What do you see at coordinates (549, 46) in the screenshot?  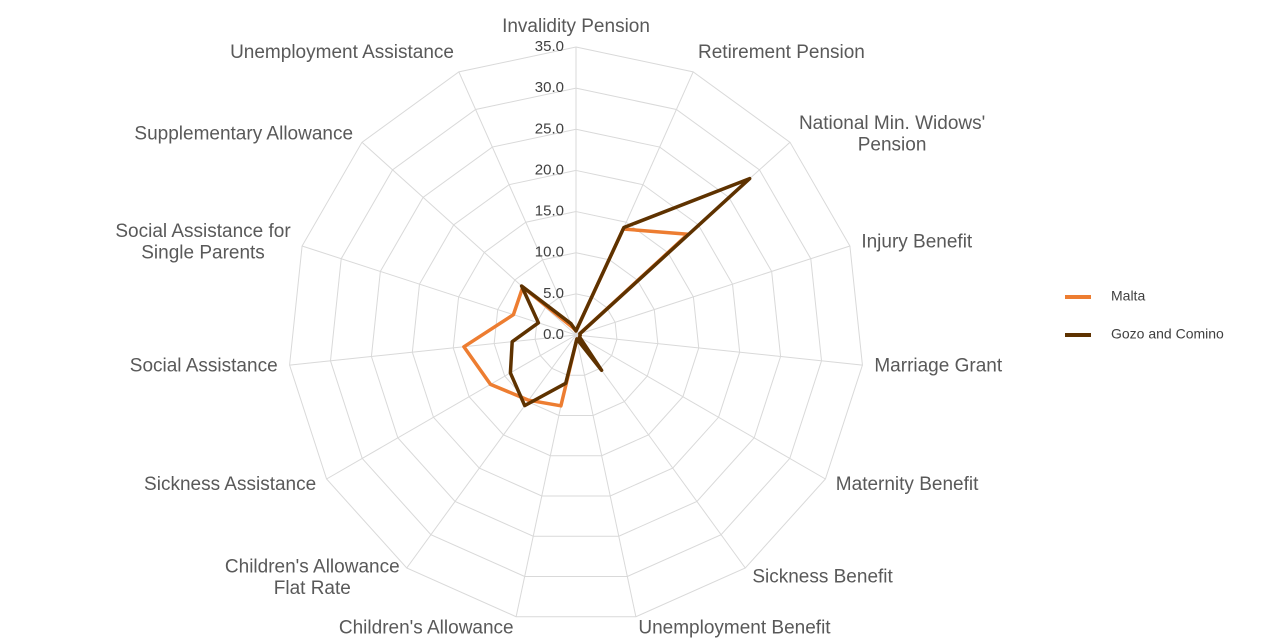 I see `tick-label: 35.0` at bounding box center [549, 46].